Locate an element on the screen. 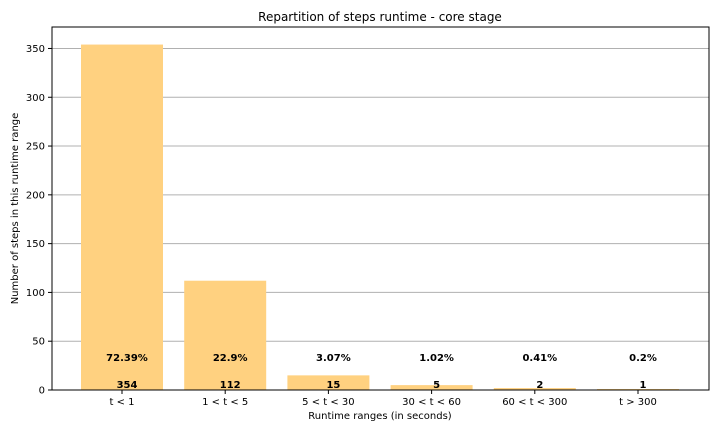  y-axis-label: Number of steps in this runtime range is located at coordinates (15, 209).